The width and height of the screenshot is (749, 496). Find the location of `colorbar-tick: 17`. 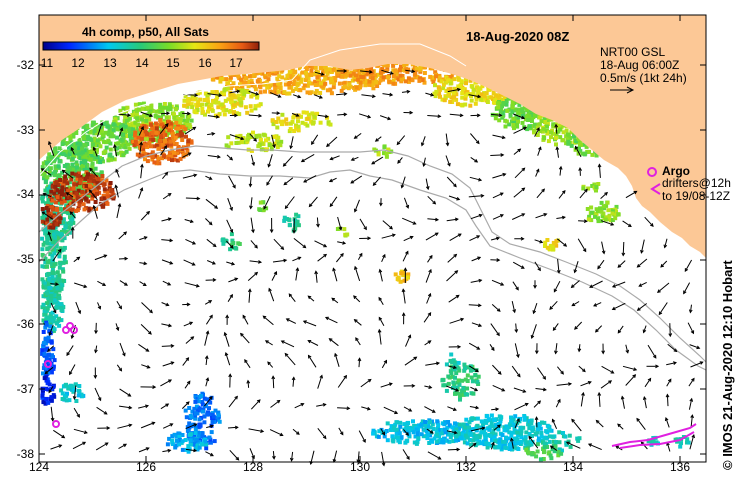

colorbar-tick: 17 is located at coordinates (236, 63).